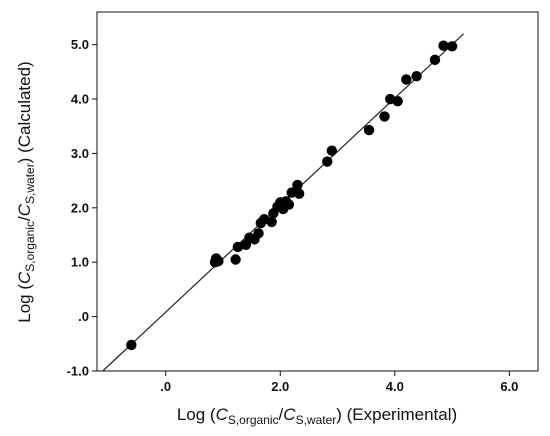  Describe the element at coordinates (80, 44) in the screenshot. I see `y-tick-label: 5.0` at that location.